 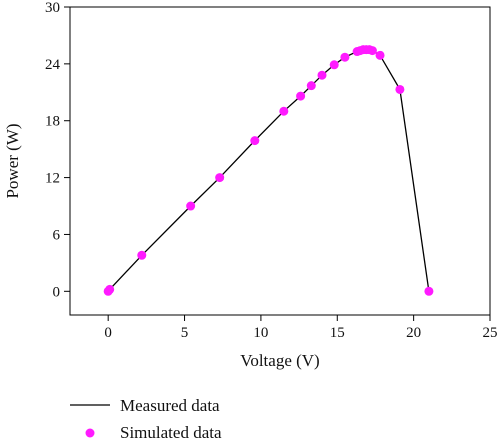 I want to click on x-tick-label-1: 5, so click(x=185, y=333).